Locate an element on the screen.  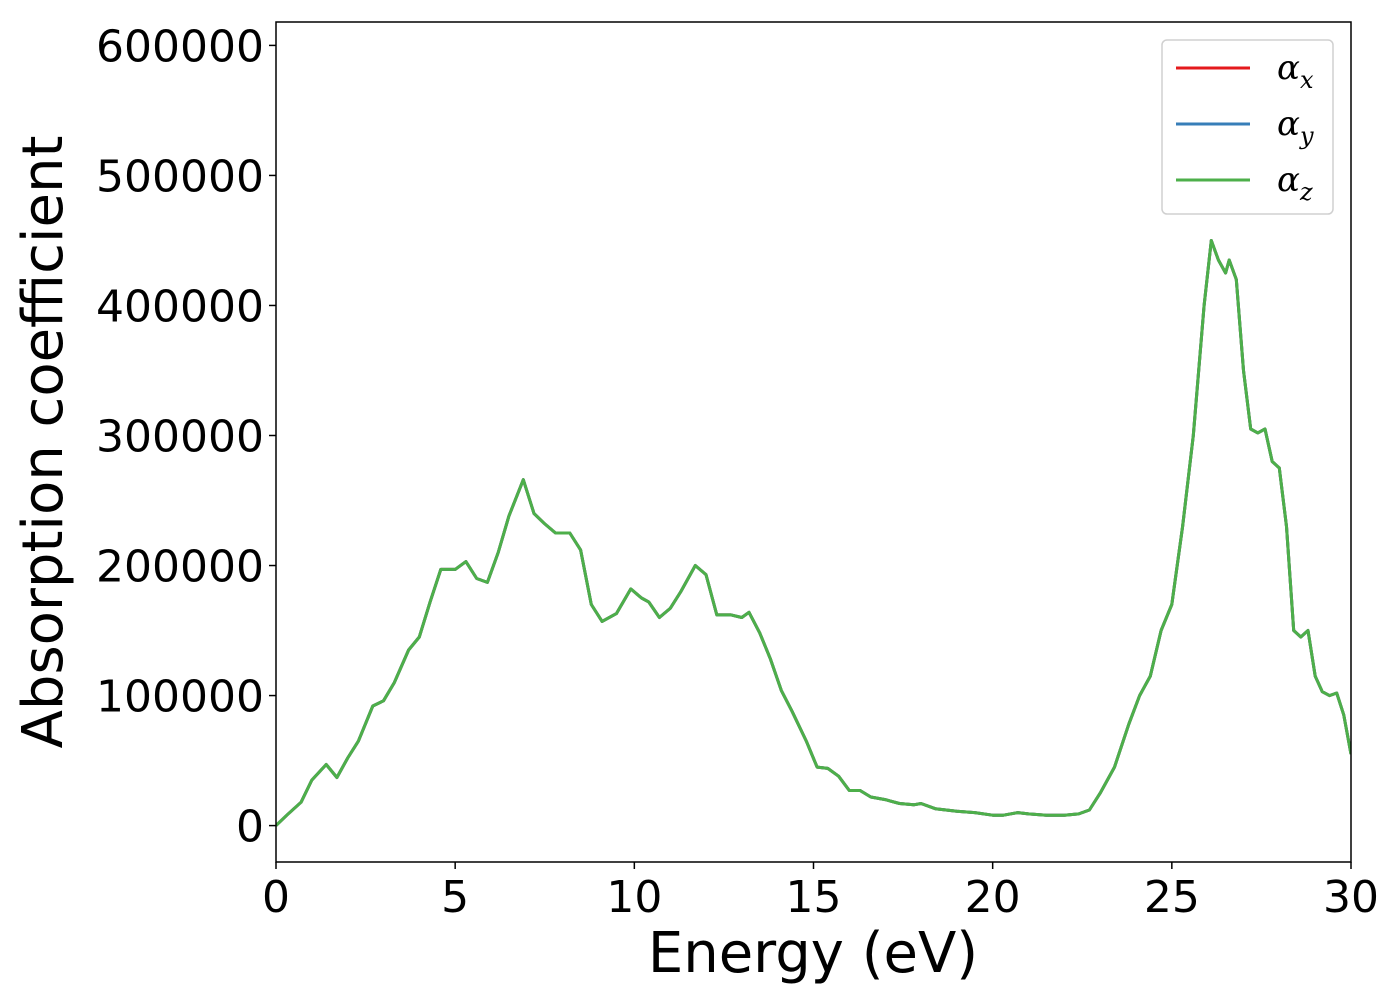
x-tick-label: 0 is located at coordinates (276, 897).